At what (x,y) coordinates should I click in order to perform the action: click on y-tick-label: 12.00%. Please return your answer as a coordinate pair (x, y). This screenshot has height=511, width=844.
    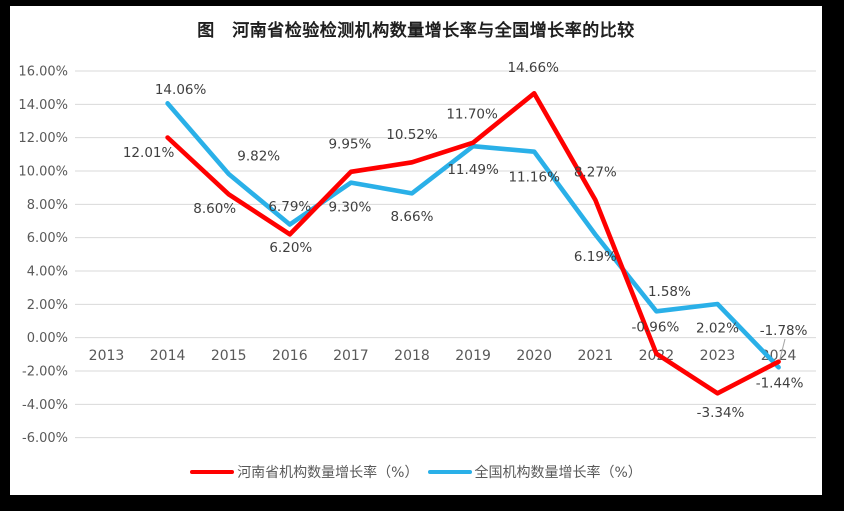
    Looking at the image, I should click on (43, 138).